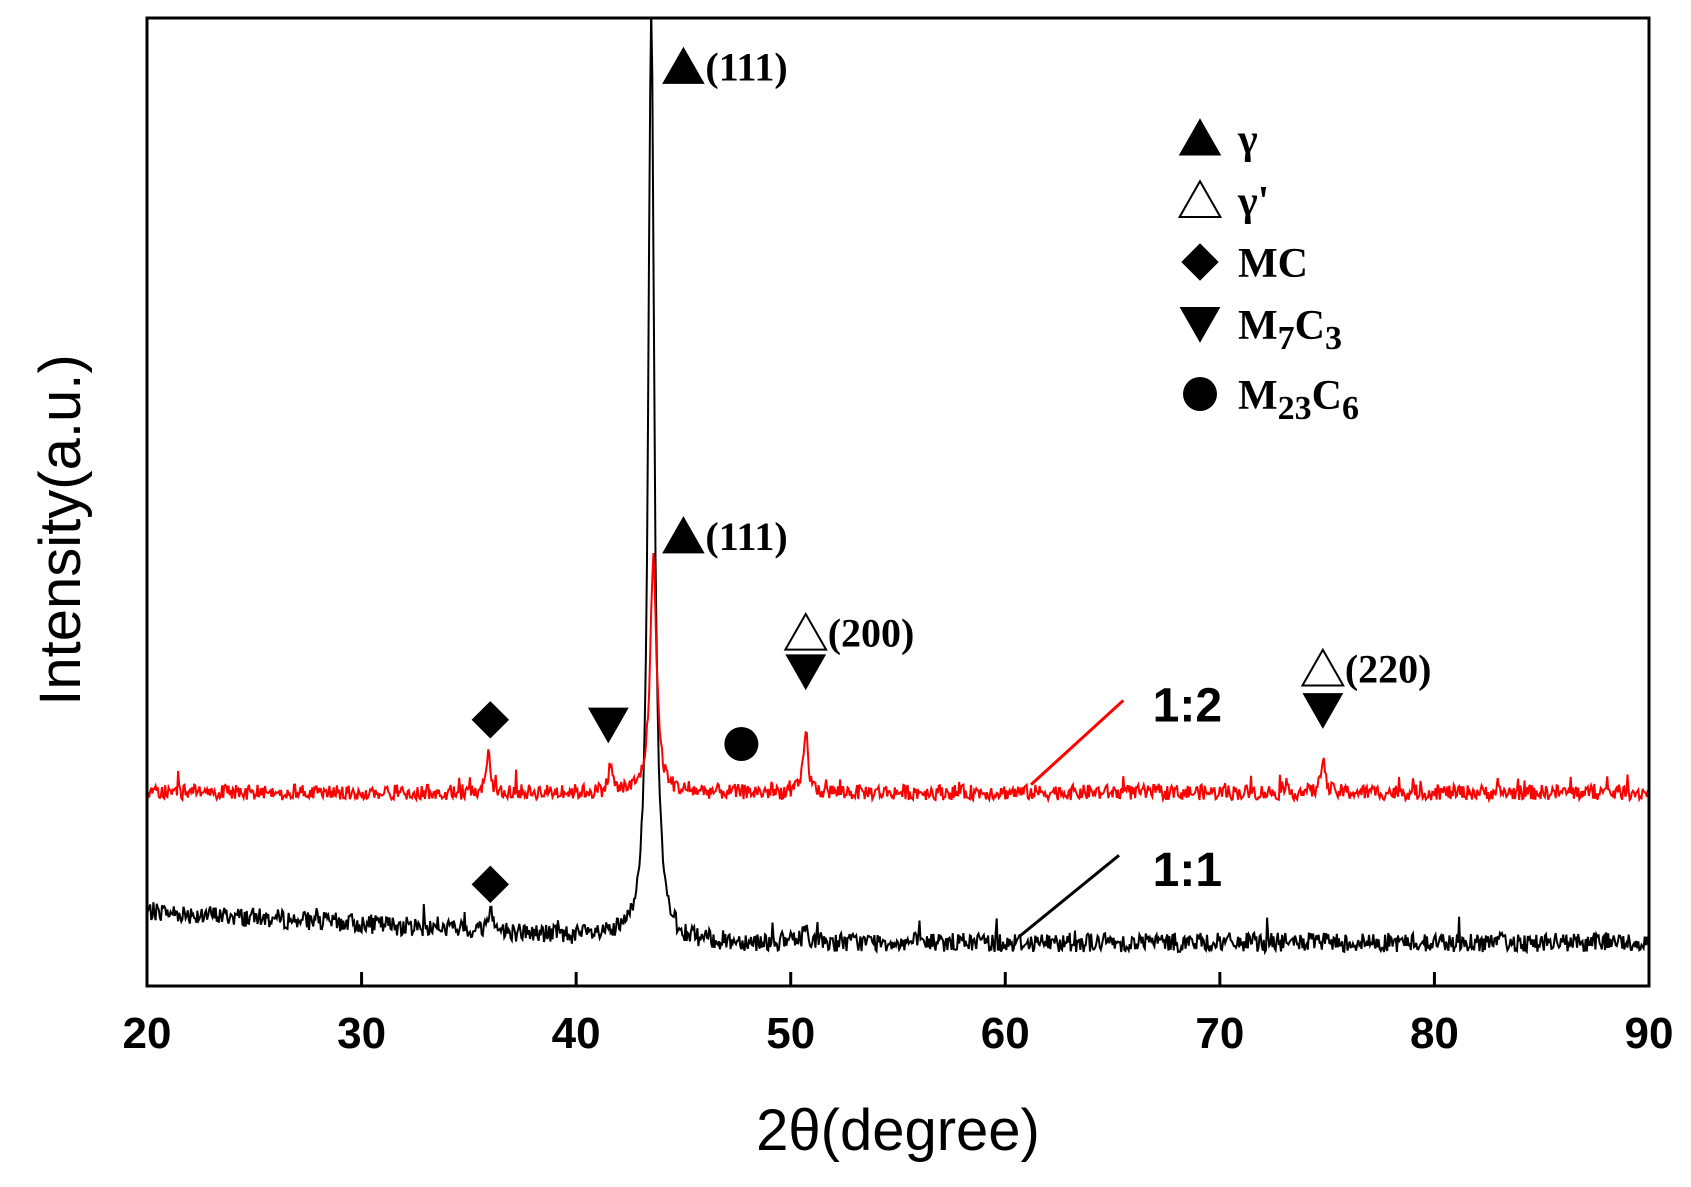 The width and height of the screenshot is (1691, 1187). Describe the element at coordinates (1298, 400) in the screenshot. I see `legend-entry-label: M23C6` at that location.